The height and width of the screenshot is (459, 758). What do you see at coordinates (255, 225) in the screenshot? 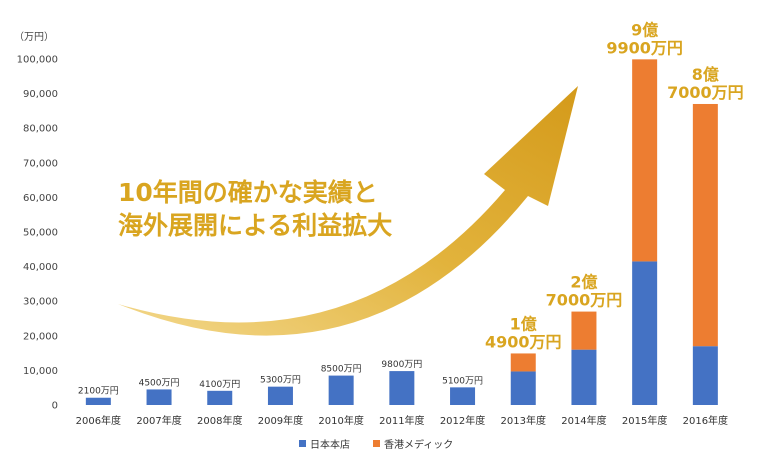
I see `callout-line-2: 海外展開による利益拡大` at bounding box center [255, 225].